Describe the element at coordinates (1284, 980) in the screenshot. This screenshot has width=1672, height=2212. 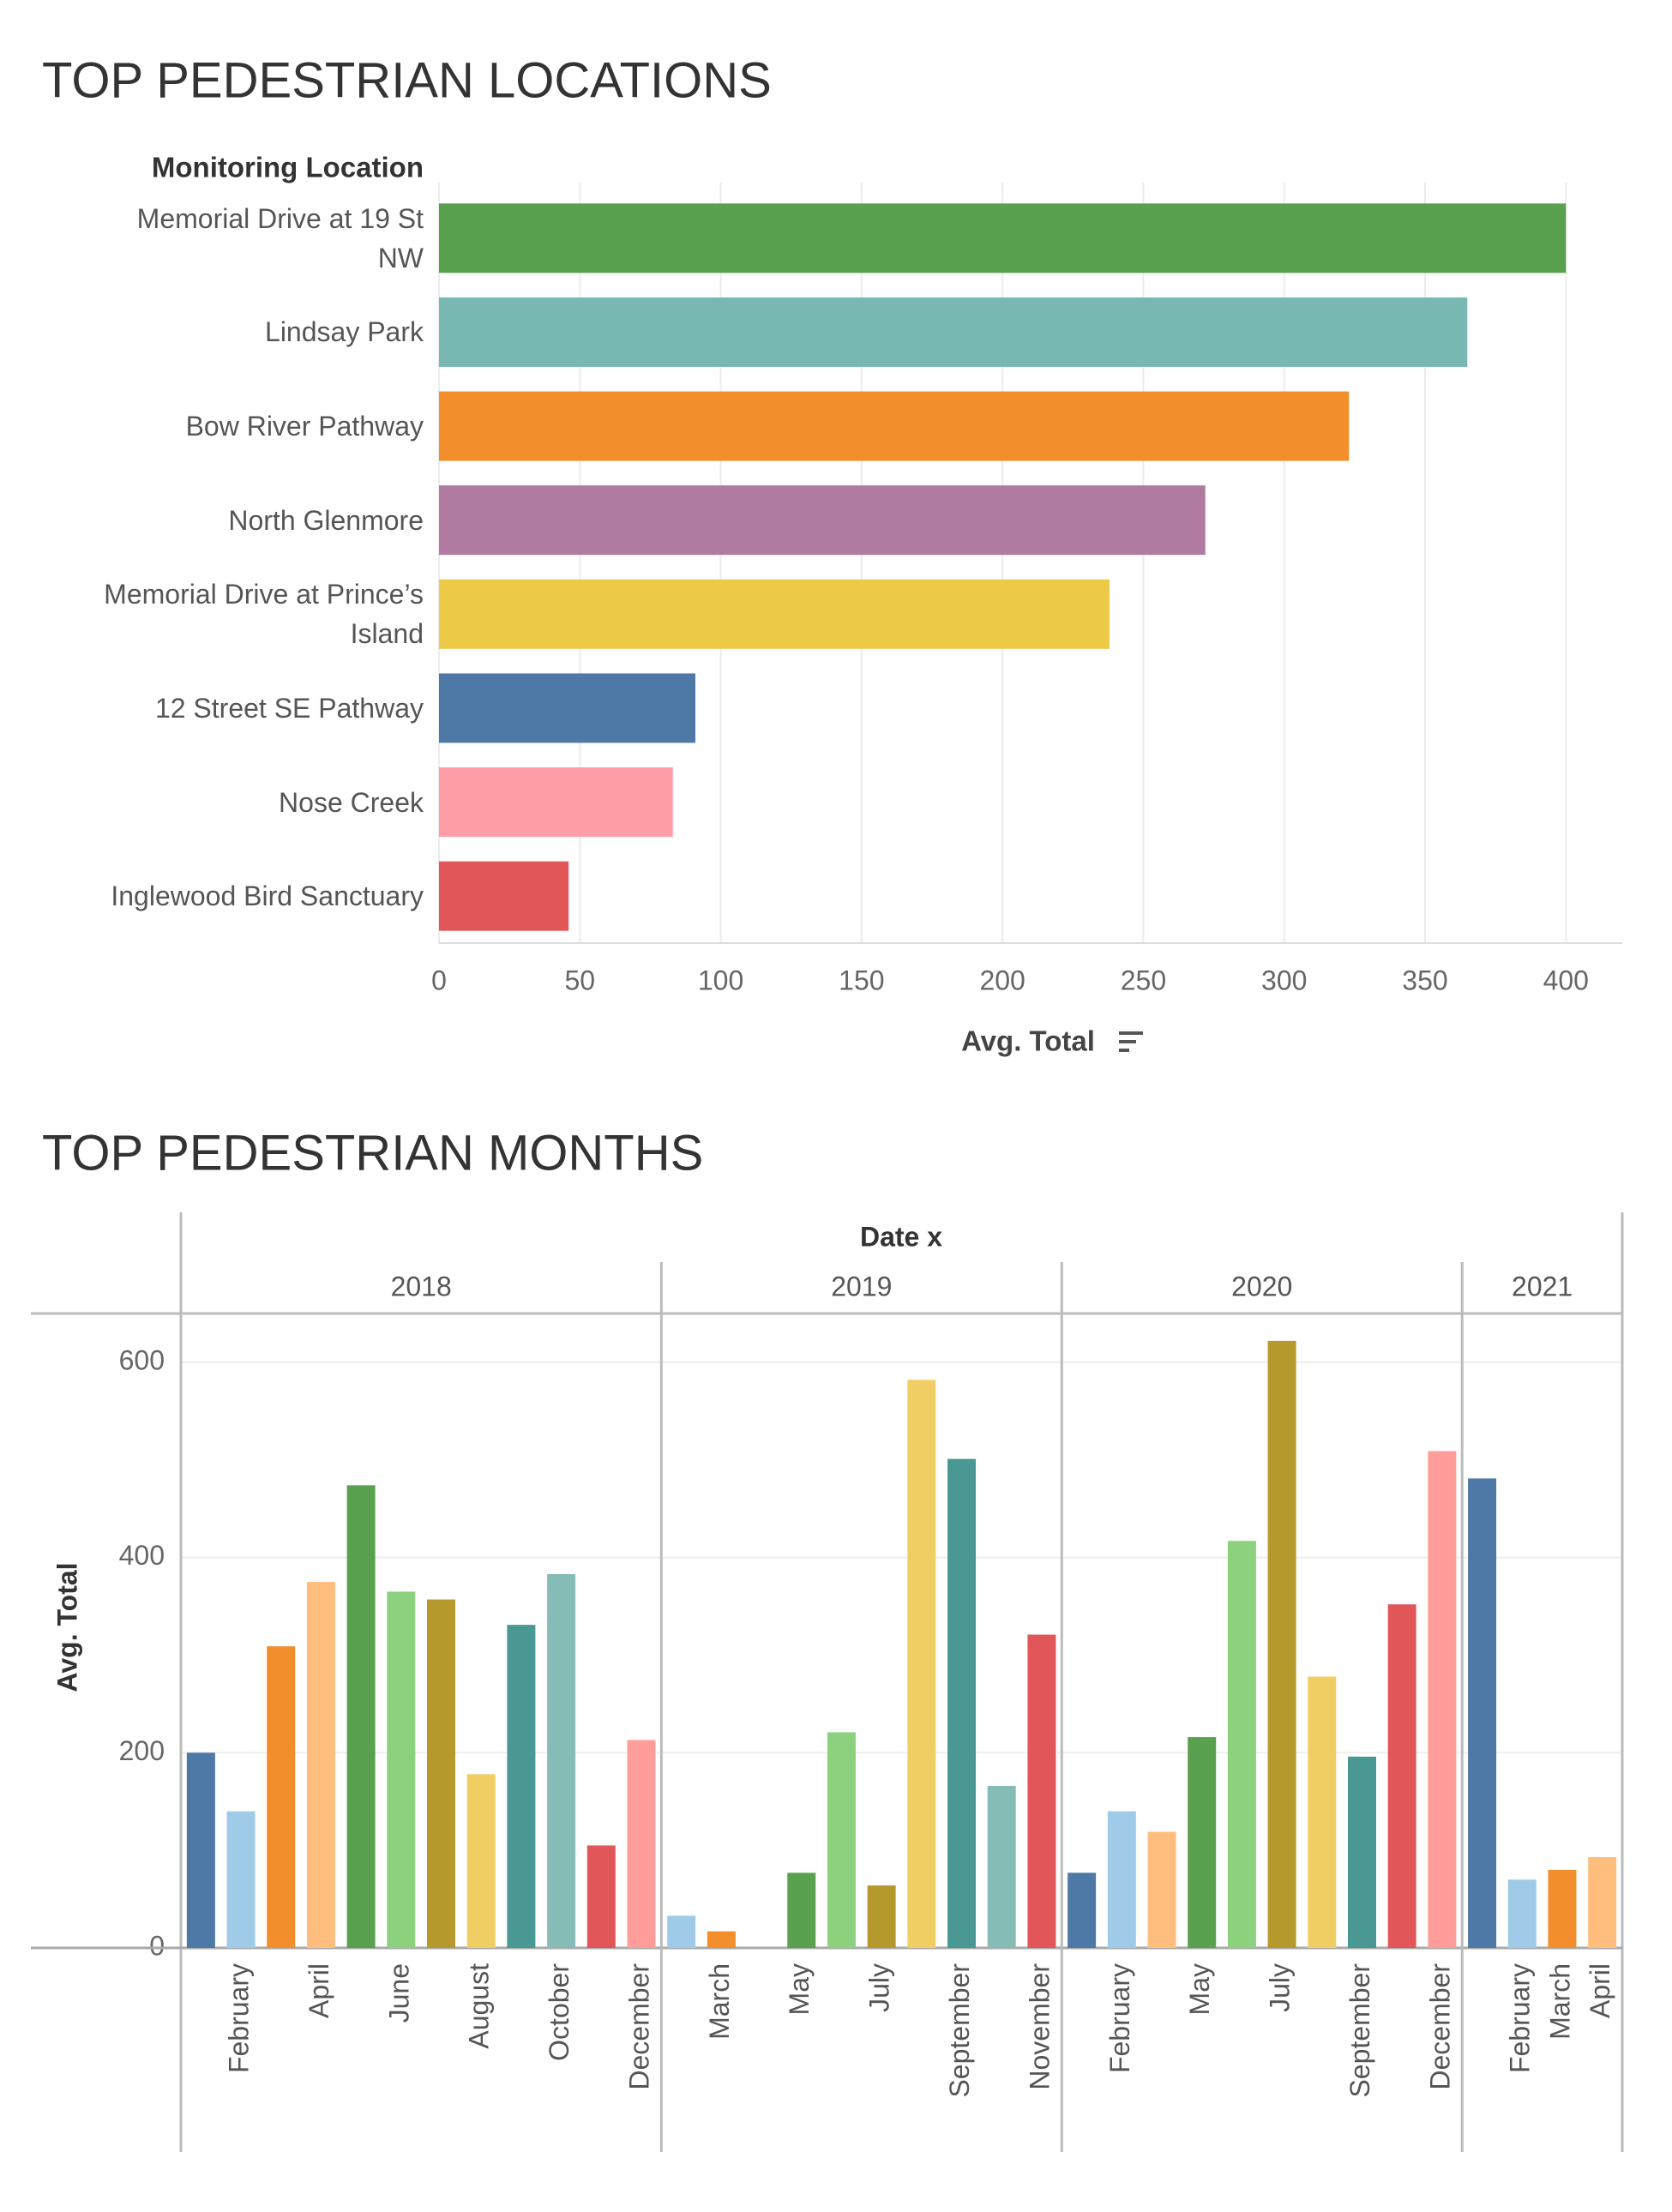
I see `x-tick-label: 300` at that location.